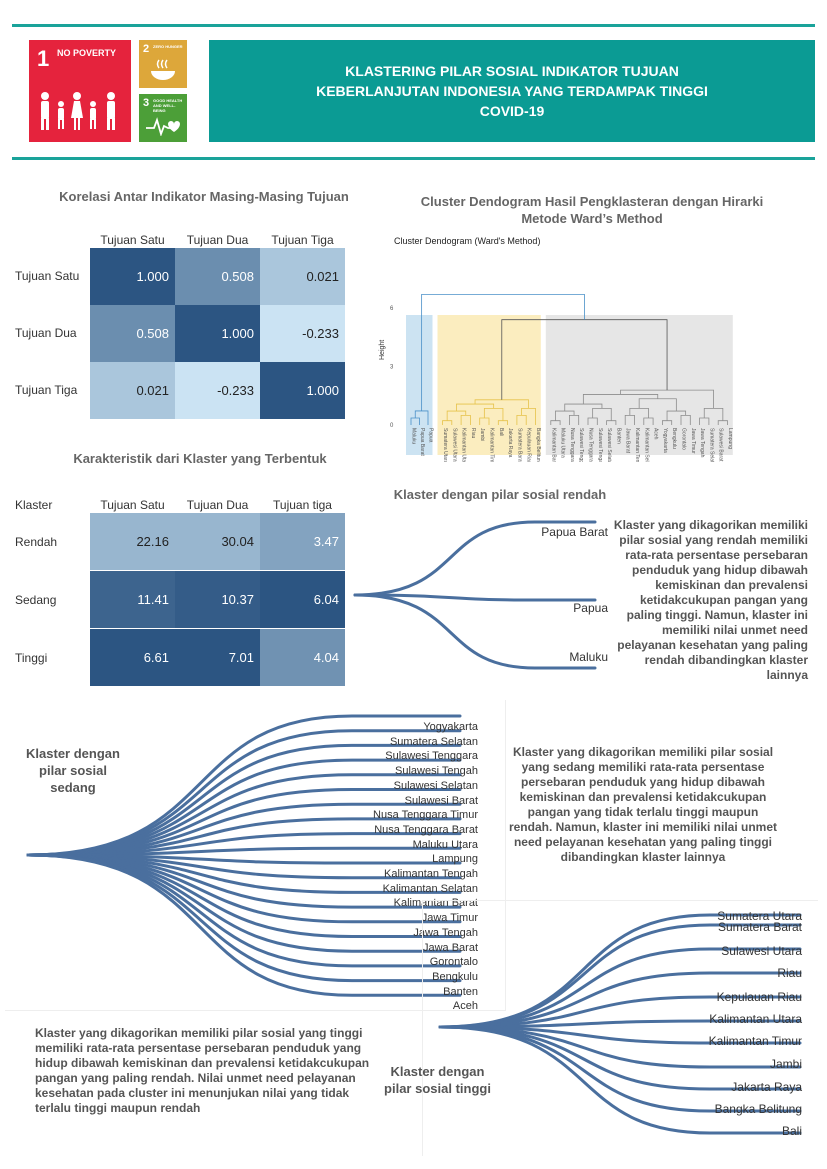  What do you see at coordinates (656, 434) in the screenshot?
I see `dendro-leaf-label: Aceh` at bounding box center [656, 434].